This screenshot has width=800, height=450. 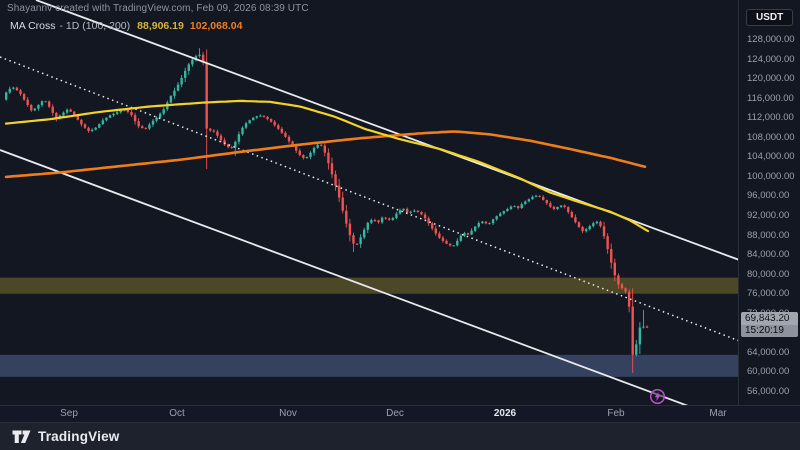 What do you see at coordinates (769, 331) in the screenshot?
I see `bar-countdown: 15:20:19` at bounding box center [769, 331].